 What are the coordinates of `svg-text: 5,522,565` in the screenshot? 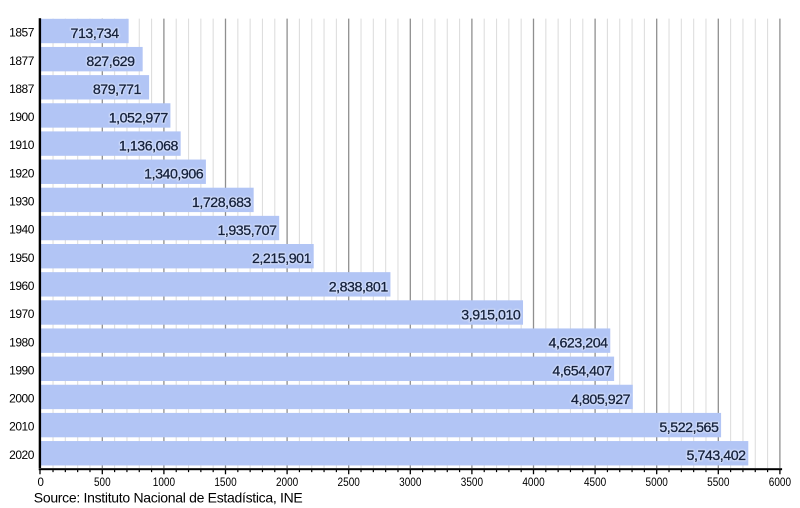 It's located at (689, 428).